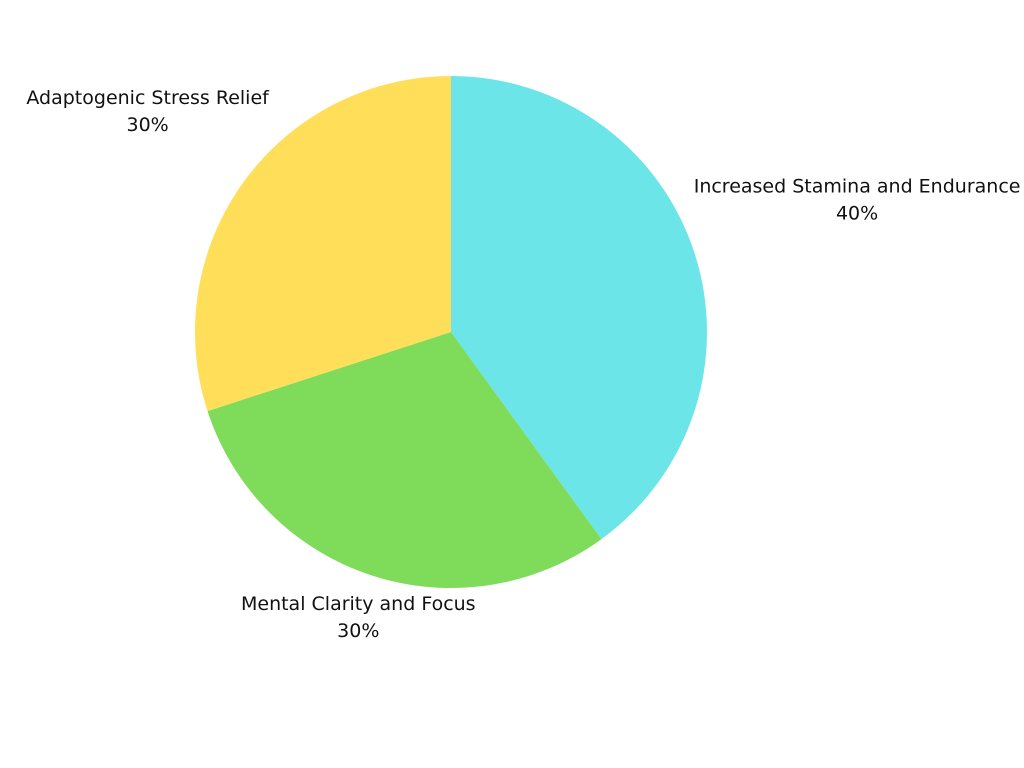 Image resolution: width=1024 pixels, height=768 pixels. I want to click on slice-value-label: 40%, so click(857, 214).